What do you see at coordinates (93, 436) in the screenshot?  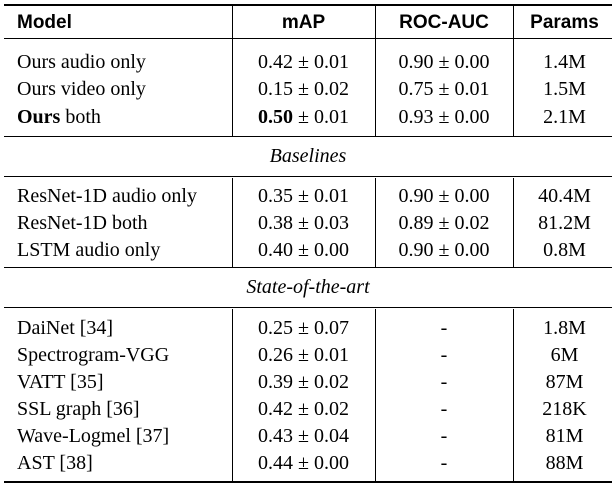 I see `cell-model: Wave-Logmel [37]` at bounding box center [93, 436].